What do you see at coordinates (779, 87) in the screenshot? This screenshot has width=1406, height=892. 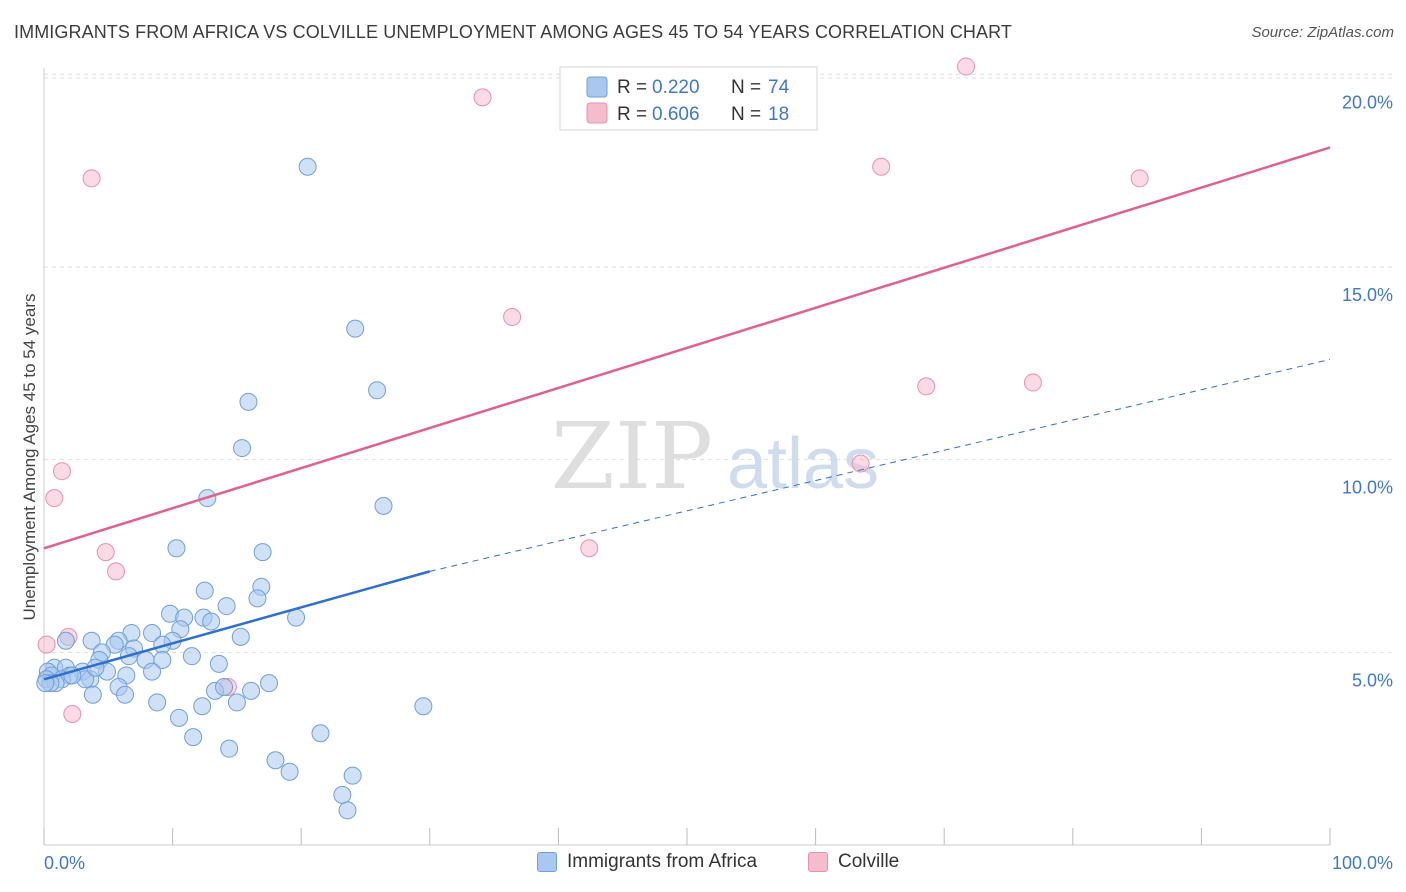 I see `legend-n-value-africa: 74` at bounding box center [779, 87].